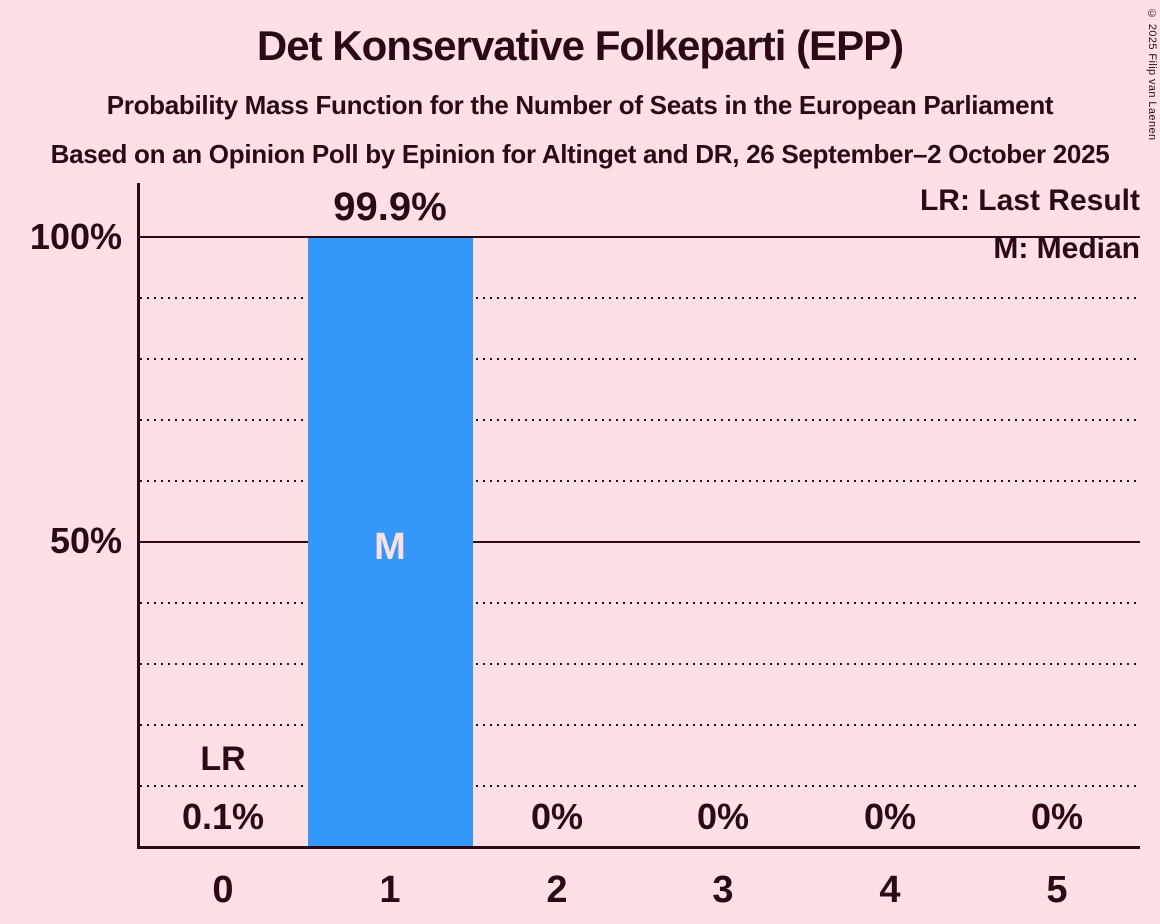 This screenshot has width=1160, height=924. I want to click on y-axis-label-100: 100%, so click(75, 236).